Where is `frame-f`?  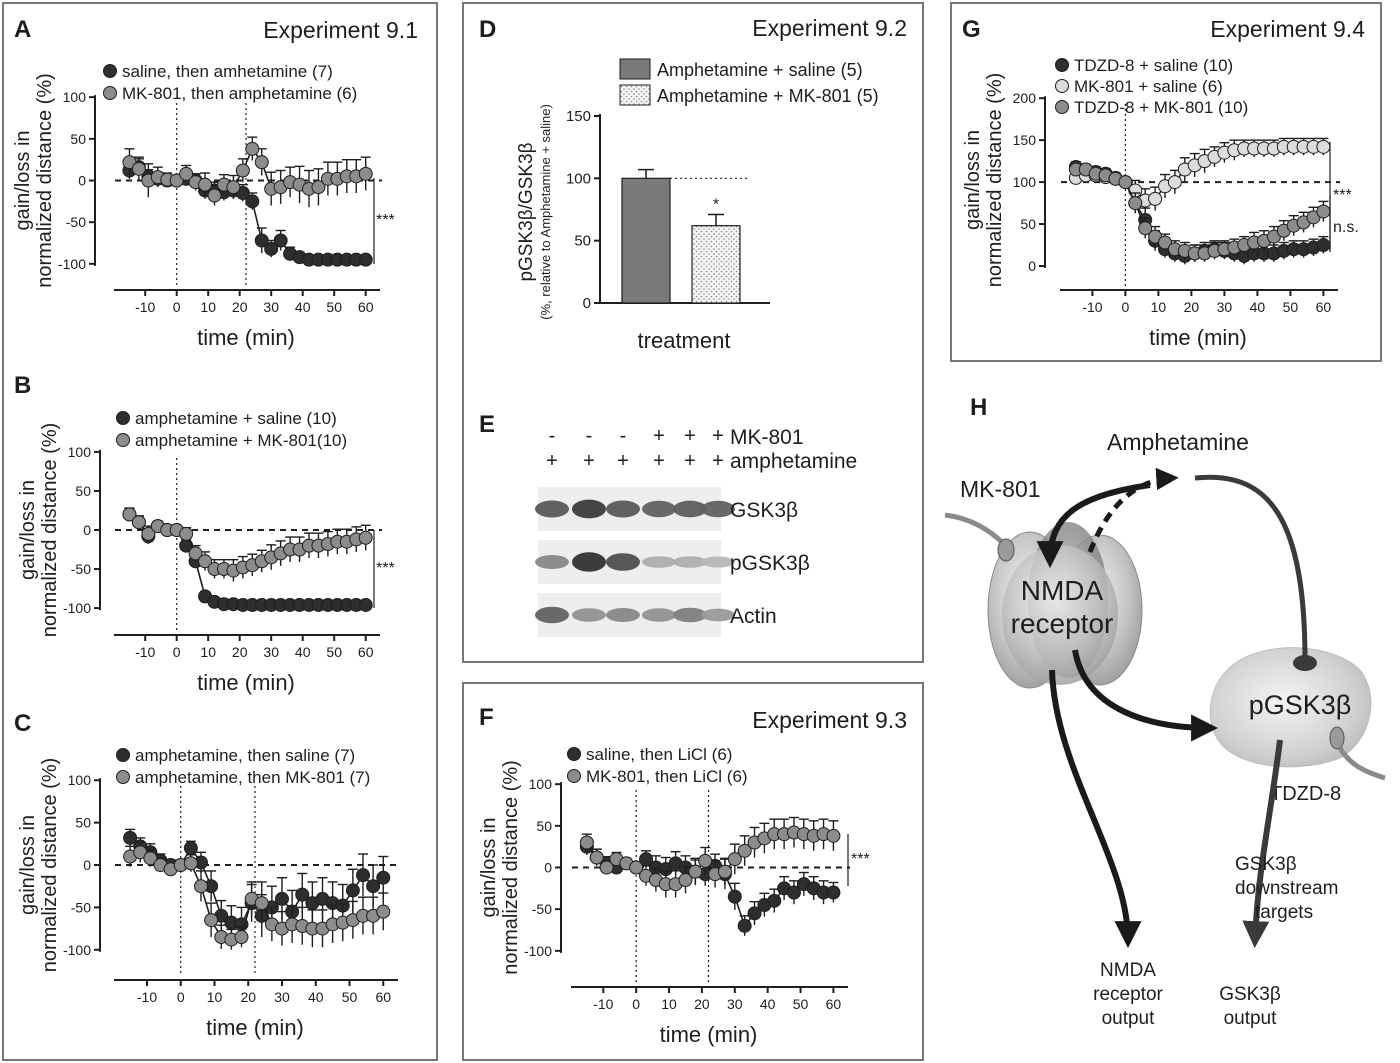 frame-f is located at coordinates (693, 871).